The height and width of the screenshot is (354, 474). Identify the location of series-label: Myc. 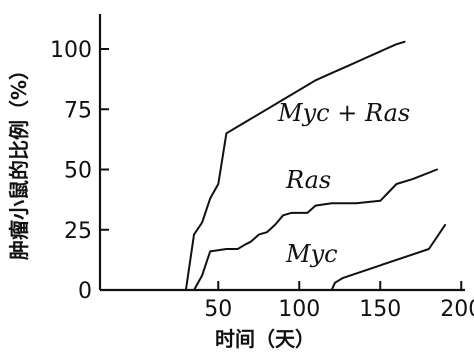
(311, 254).